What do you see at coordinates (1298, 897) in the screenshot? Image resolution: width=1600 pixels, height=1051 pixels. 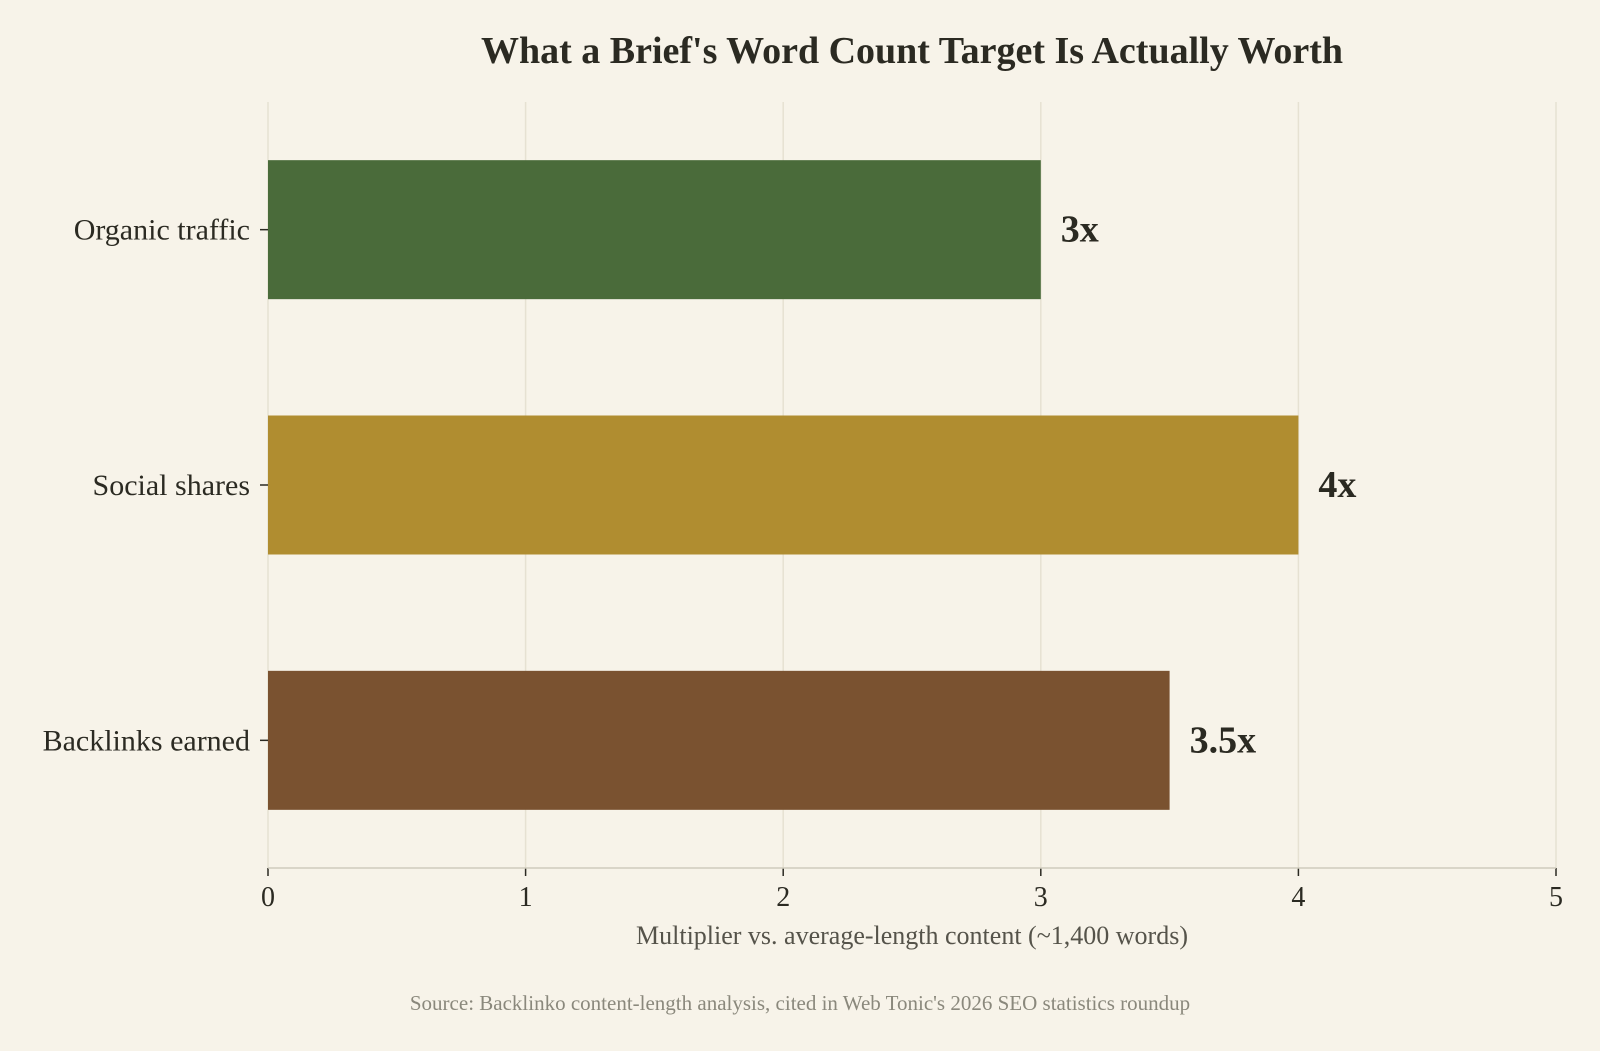 I see `x-tick-label-4: 4` at bounding box center [1298, 897].